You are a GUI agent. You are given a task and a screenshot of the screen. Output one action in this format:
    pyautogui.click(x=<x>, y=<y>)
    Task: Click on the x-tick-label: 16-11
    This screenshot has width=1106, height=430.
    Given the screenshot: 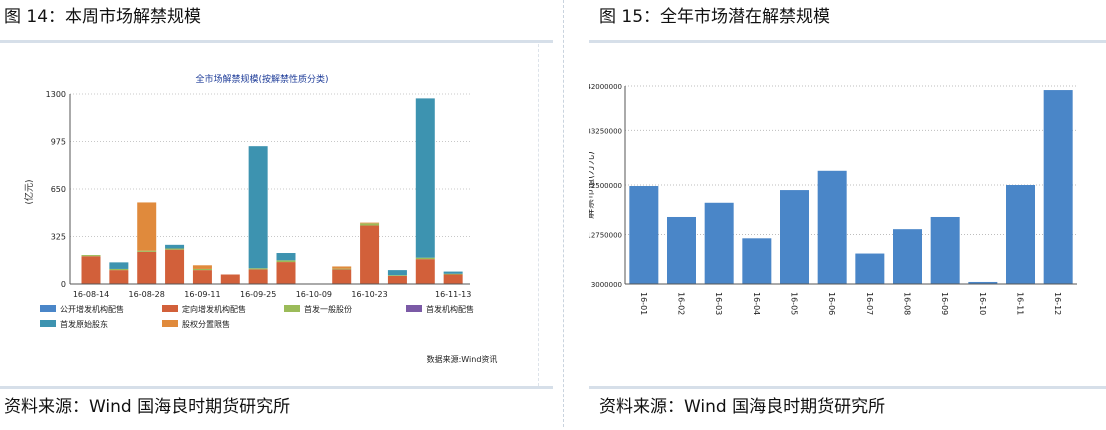 What is the action you would take?
    pyautogui.click(x=1020, y=303)
    